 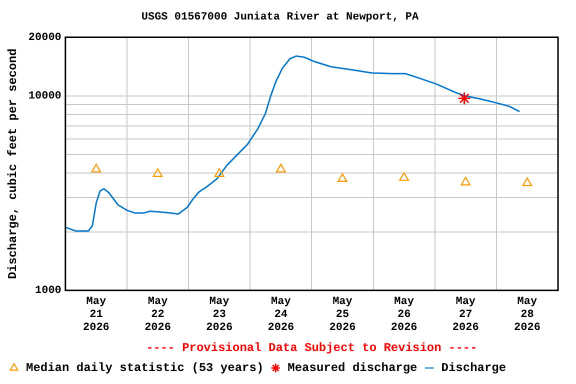 What do you see at coordinates (48, 291) in the screenshot?
I see `y-tick-label: 1000` at bounding box center [48, 291].